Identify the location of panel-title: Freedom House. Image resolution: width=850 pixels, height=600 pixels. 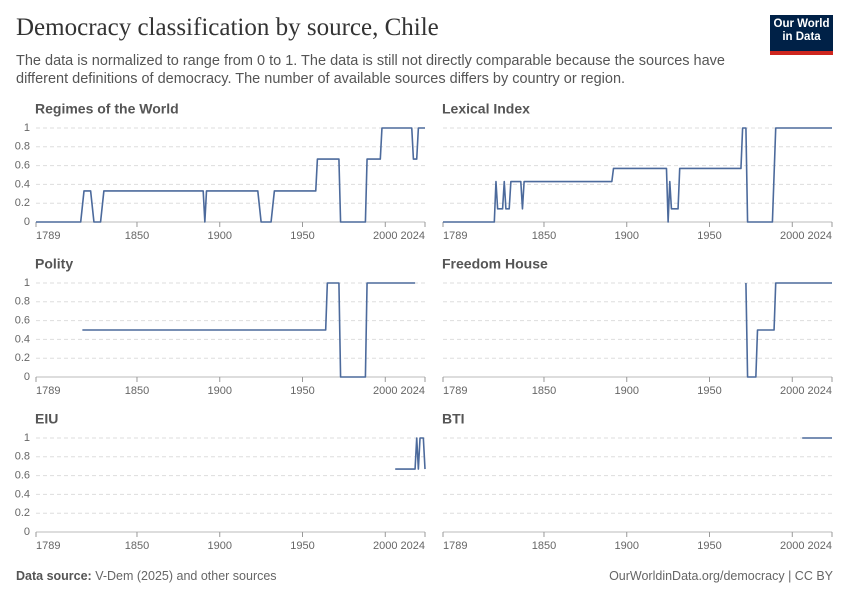
(495, 264).